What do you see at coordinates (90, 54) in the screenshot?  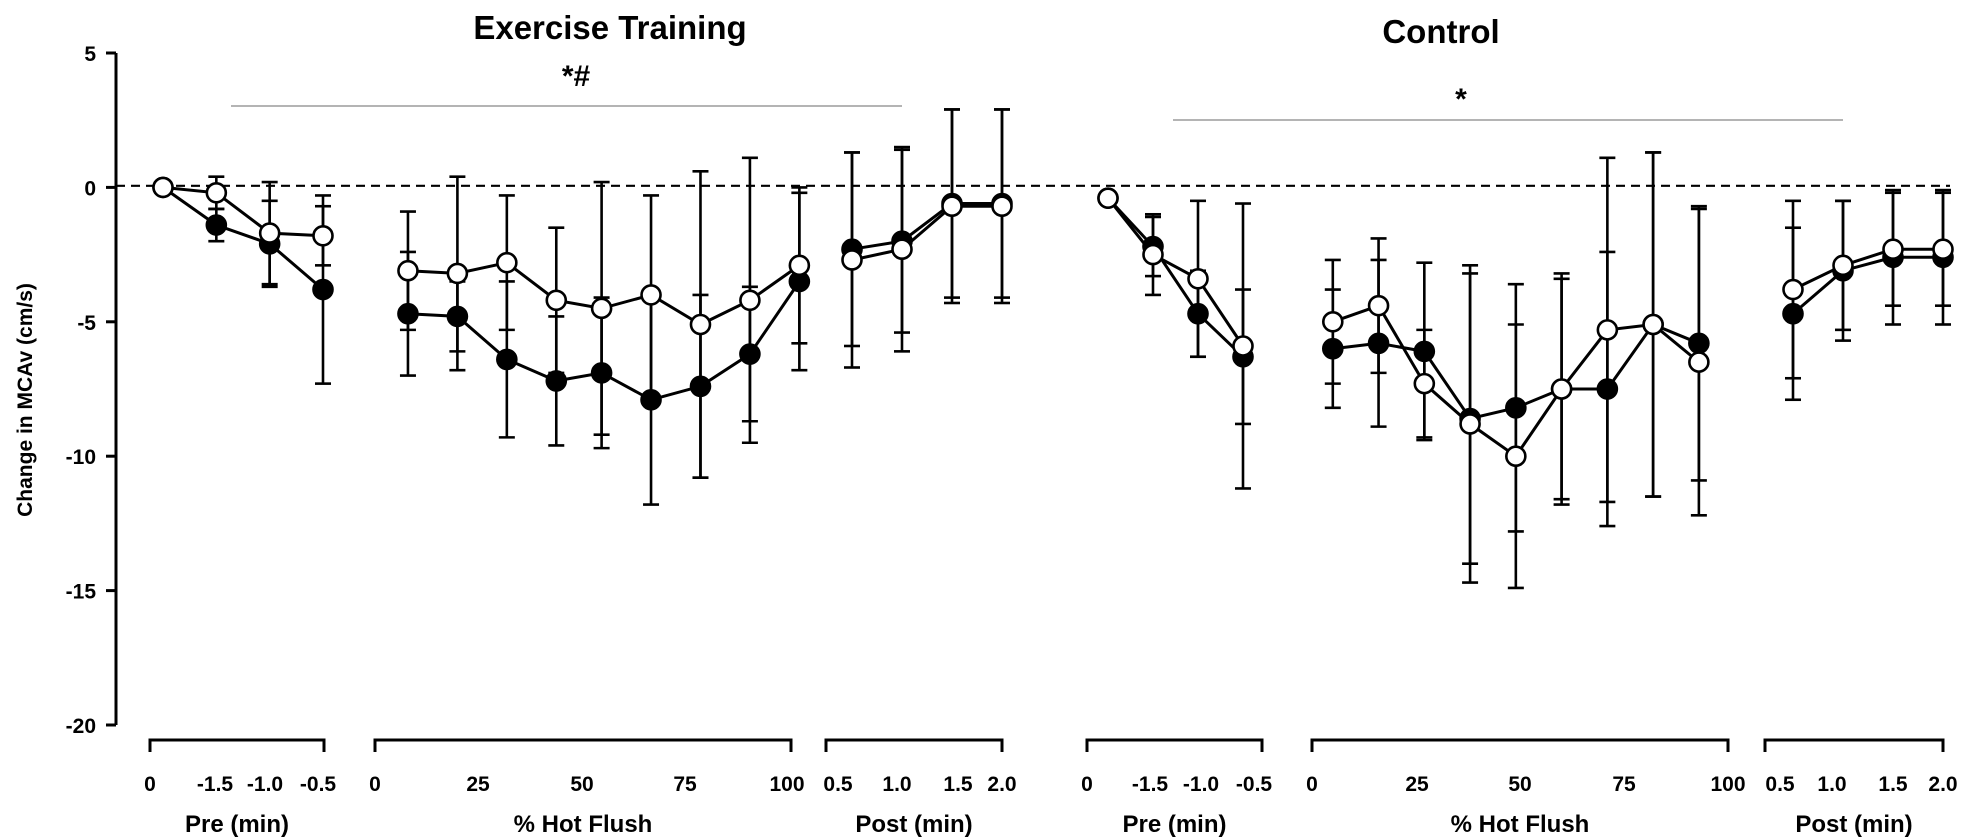 I see `y-tick-label: 5` at bounding box center [90, 54].